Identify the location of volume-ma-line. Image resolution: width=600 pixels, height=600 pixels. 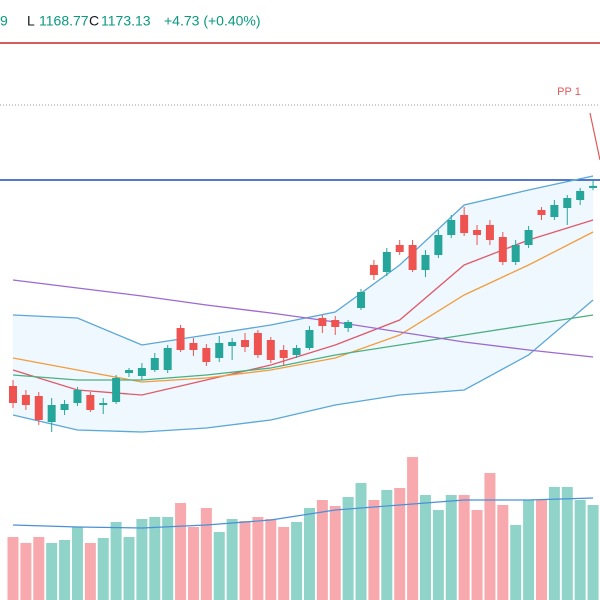
(303, 513).